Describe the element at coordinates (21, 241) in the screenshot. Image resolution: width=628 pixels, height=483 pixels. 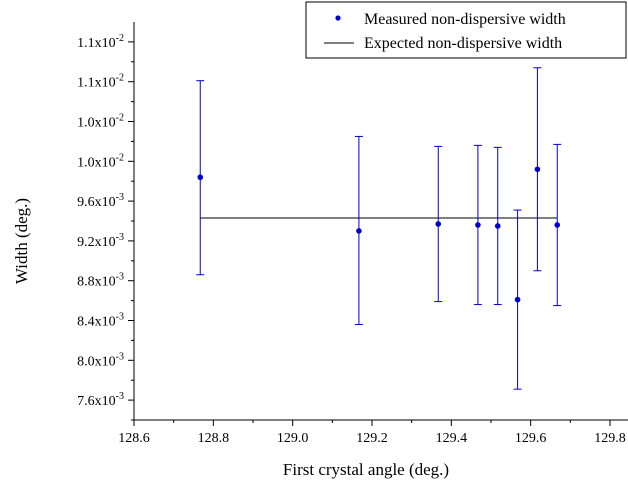
I see `y-axis-title: Width (deg.)` at that location.